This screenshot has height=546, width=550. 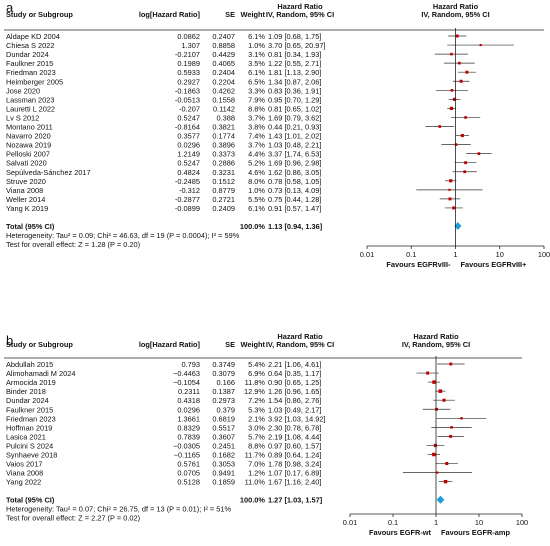 What do you see at coordinates (188, 145) in the screenshot?
I see `study-log-hr: 0.0296` at bounding box center [188, 145].